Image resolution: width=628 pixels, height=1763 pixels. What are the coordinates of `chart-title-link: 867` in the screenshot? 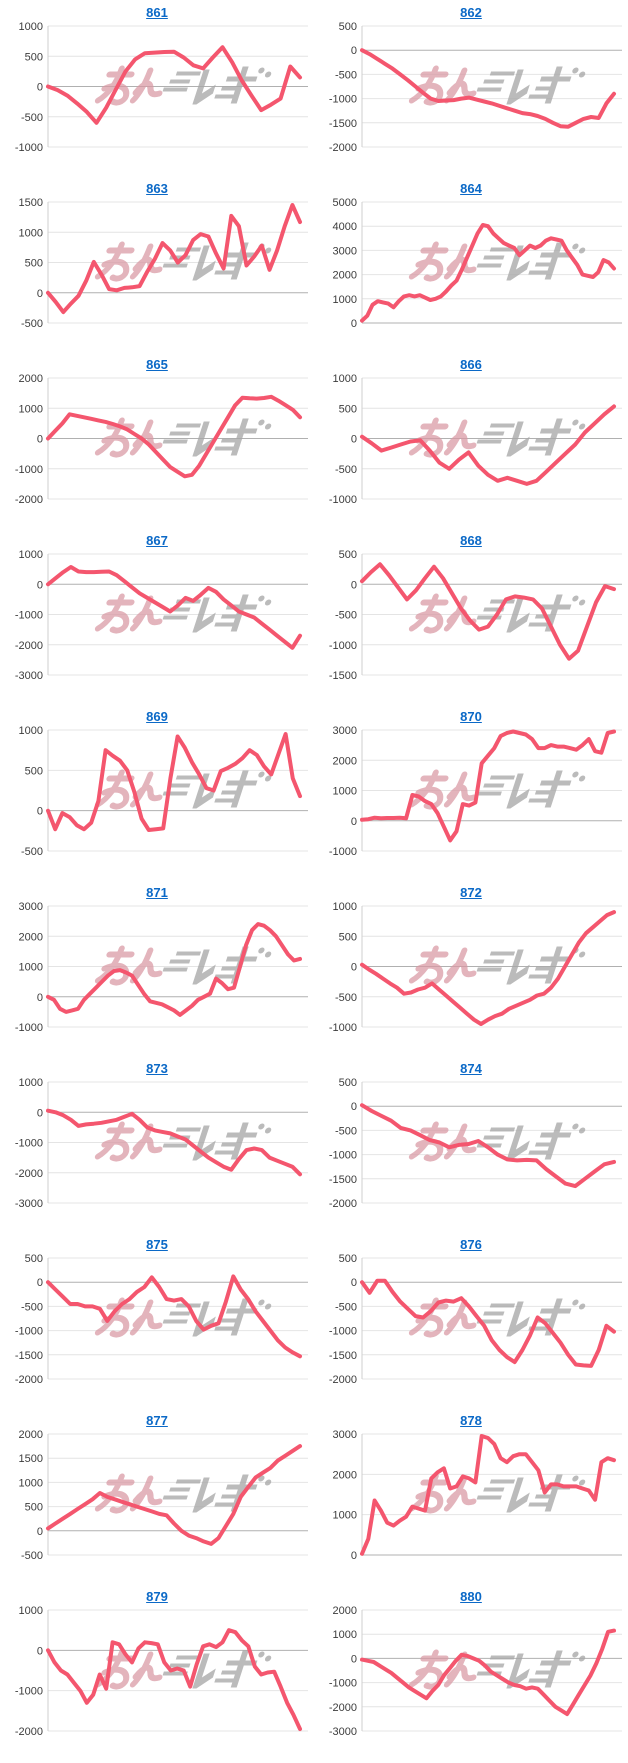 It's located at (157, 540).